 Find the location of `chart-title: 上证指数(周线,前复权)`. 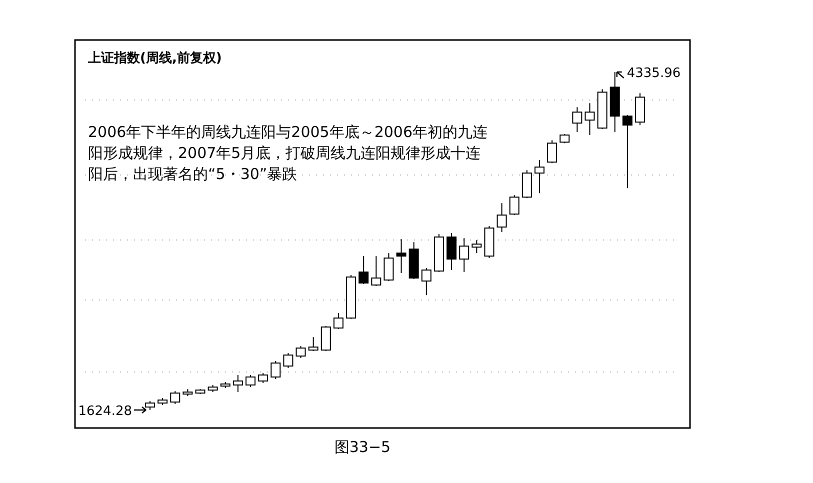

chart-title: 上证指数(周线,前复权) is located at coordinates (154, 58).